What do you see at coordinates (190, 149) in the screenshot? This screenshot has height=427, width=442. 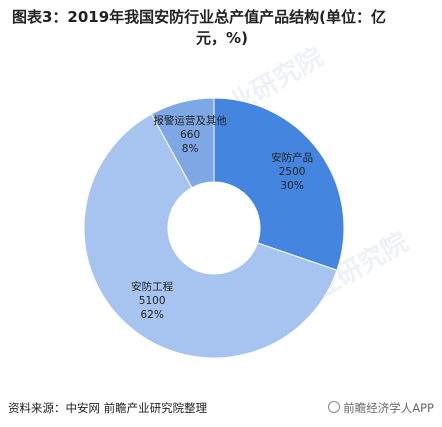 I see `slice-percent-2: 8%` at bounding box center [190, 149].